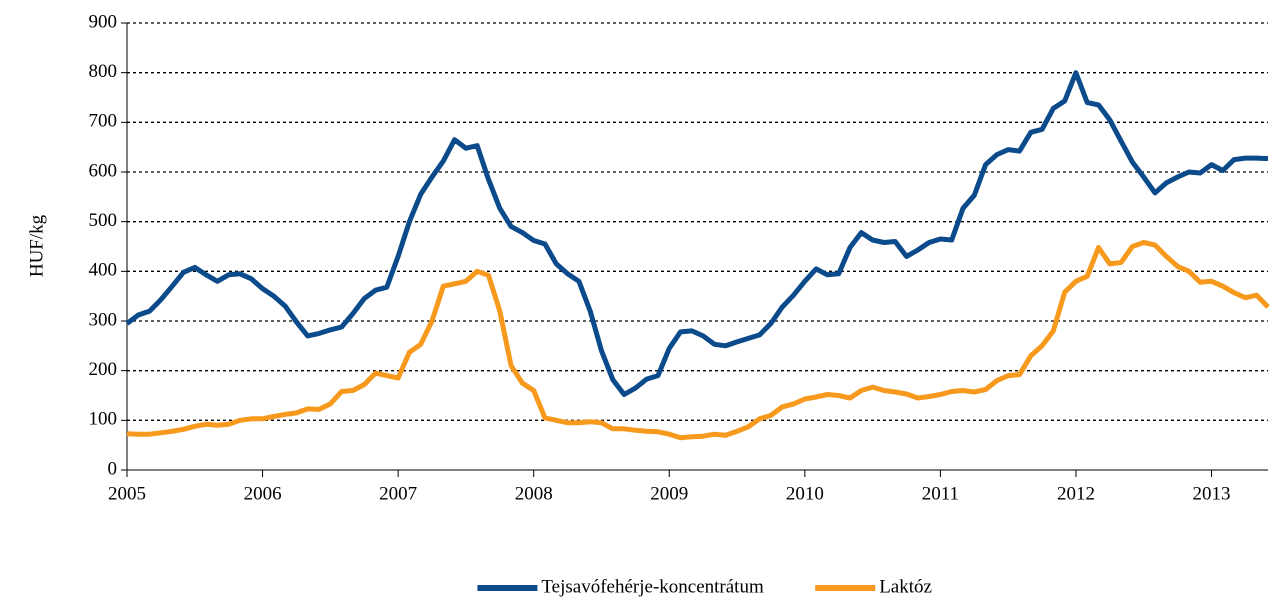  What do you see at coordinates (103, 71) in the screenshot?
I see `y-tick-label: 800` at bounding box center [103, 71].